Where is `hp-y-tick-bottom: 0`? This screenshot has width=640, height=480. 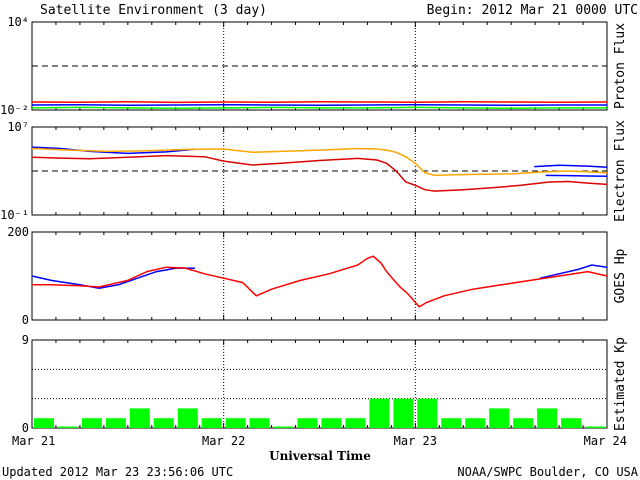
hp-y-tick-bottom: 0 is located at coordinates (25, 320).